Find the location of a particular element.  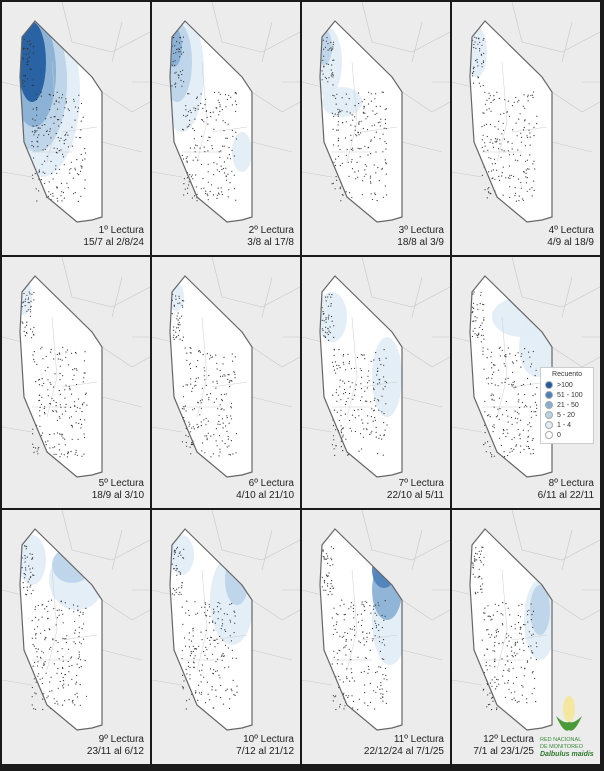

reading-label: 1º Lectura 15/7 al 2/8/24 is located at coordinates (113, 237).